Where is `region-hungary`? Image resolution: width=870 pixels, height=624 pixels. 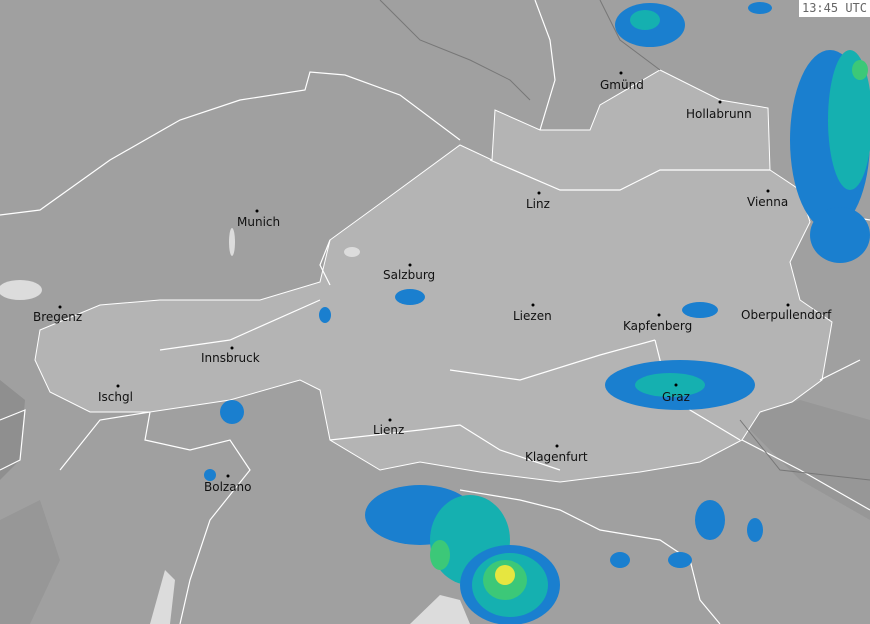
region-hungary is located at coordinates (805, 460).